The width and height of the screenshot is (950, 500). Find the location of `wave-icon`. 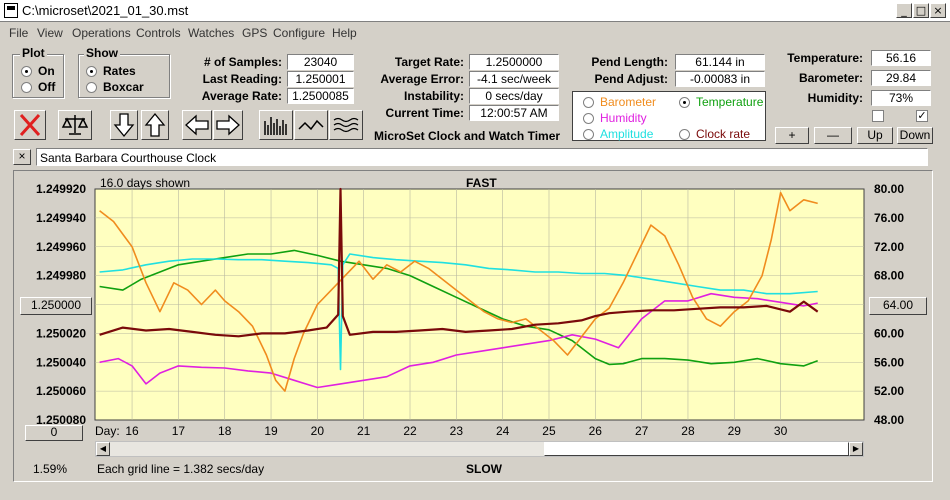

wave-icon is located at coordinates (346, 125).